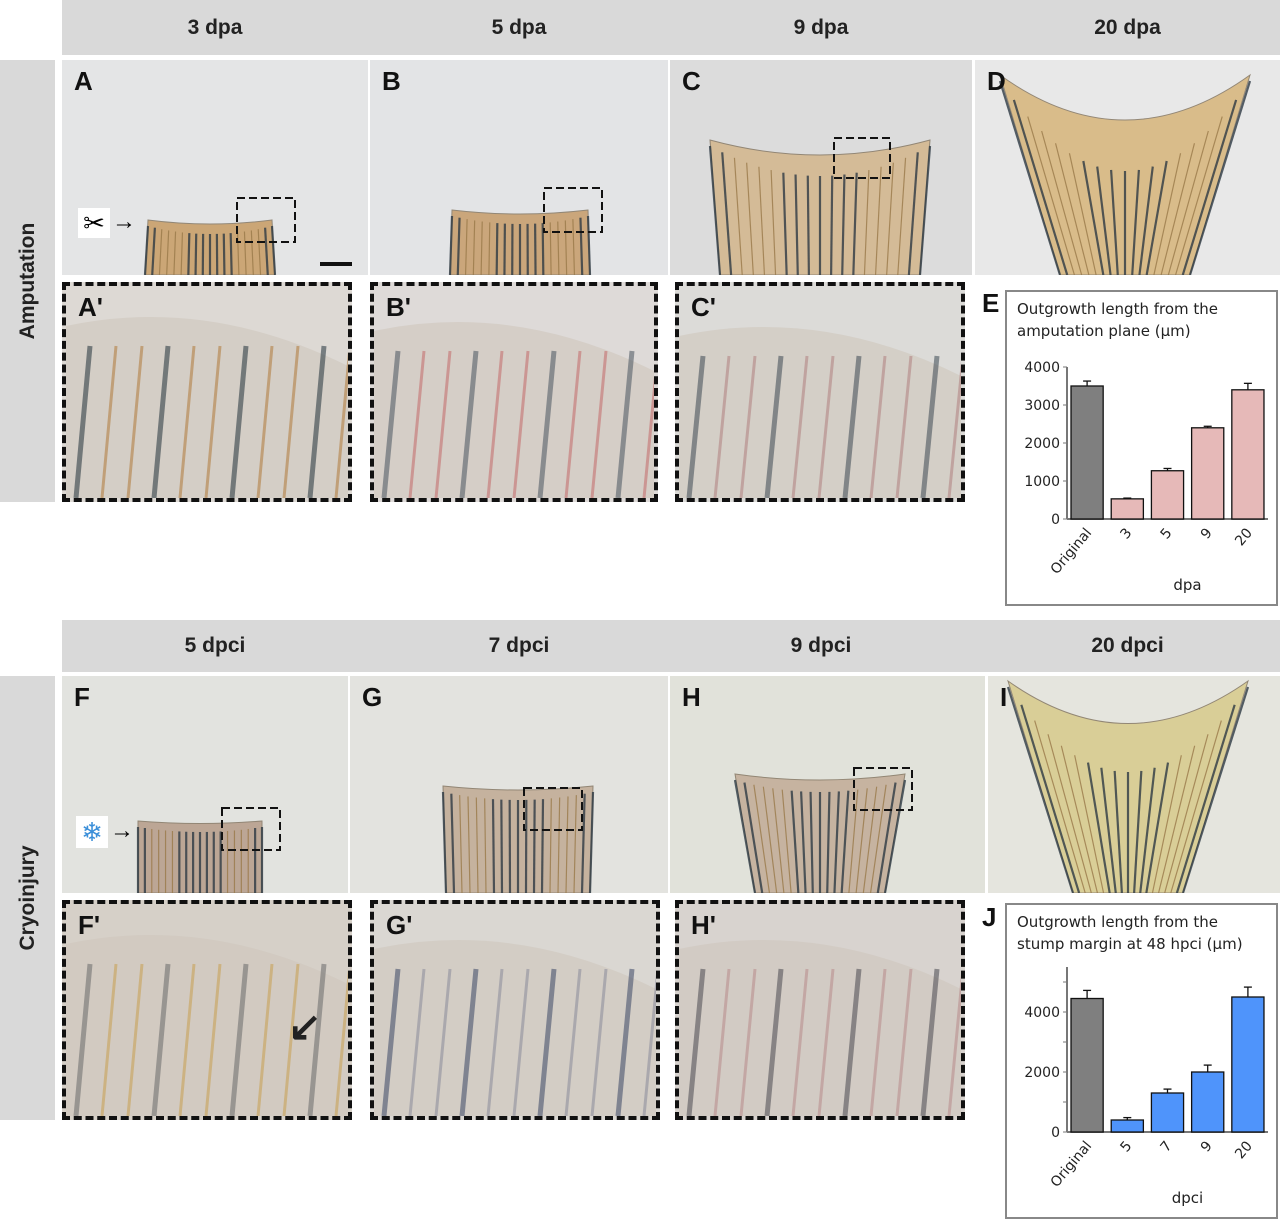  Describe the element at coordinates (1167, 1146) in the screenshot. I see `x-tick-label: 7` at that location.